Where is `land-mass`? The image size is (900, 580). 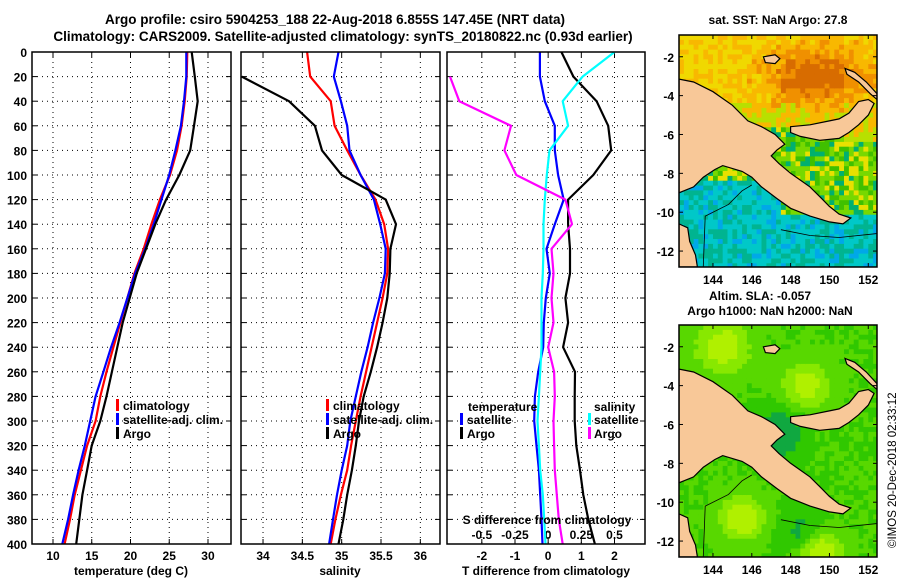 land-mass is located at coordinates (771, 59).